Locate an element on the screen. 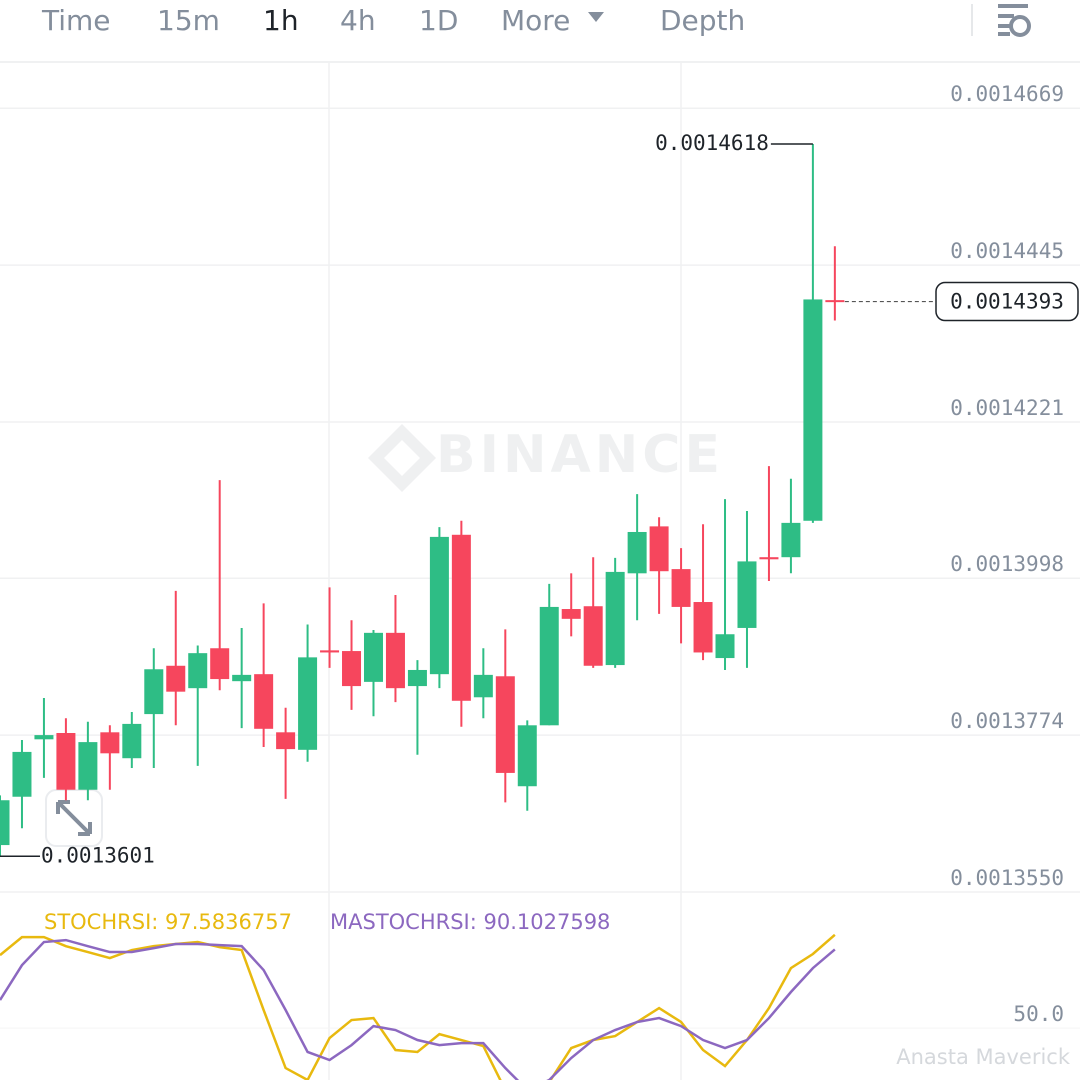 The height and width of the screenshot is (1084, 1080). price-box is located at coordinates (1007, 301).